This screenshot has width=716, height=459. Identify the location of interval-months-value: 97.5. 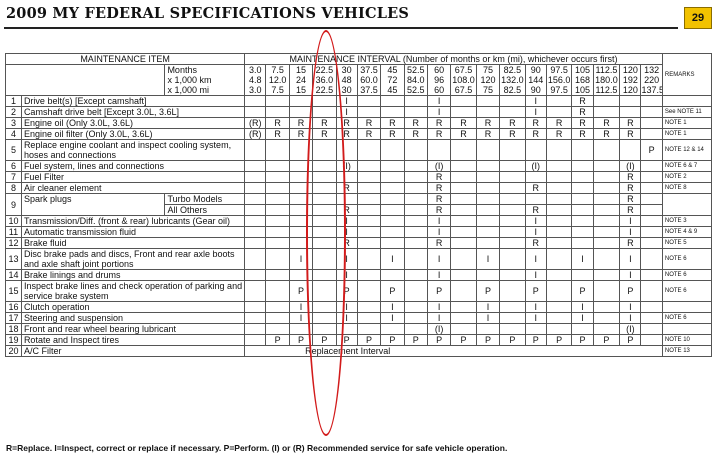
(559, 70).